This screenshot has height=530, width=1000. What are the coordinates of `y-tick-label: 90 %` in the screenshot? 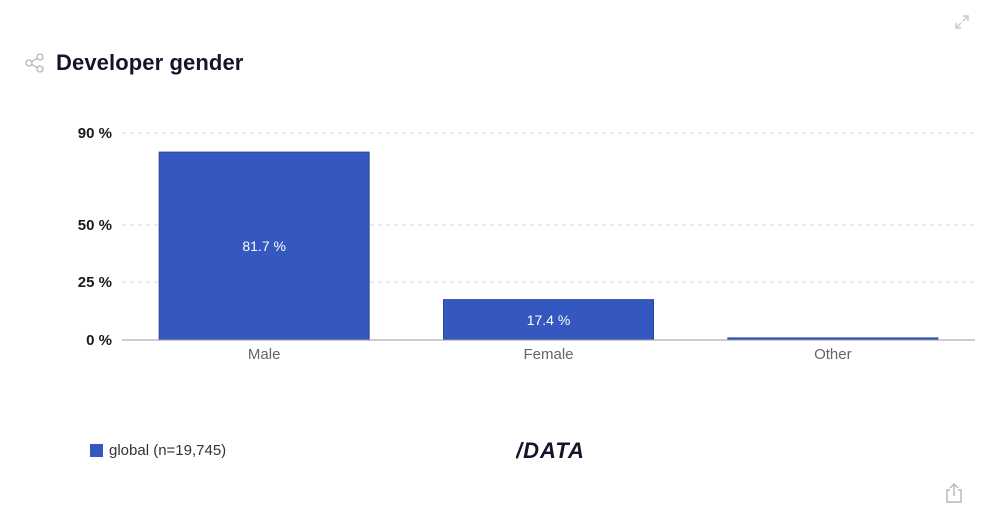 It's located at (95, 133).